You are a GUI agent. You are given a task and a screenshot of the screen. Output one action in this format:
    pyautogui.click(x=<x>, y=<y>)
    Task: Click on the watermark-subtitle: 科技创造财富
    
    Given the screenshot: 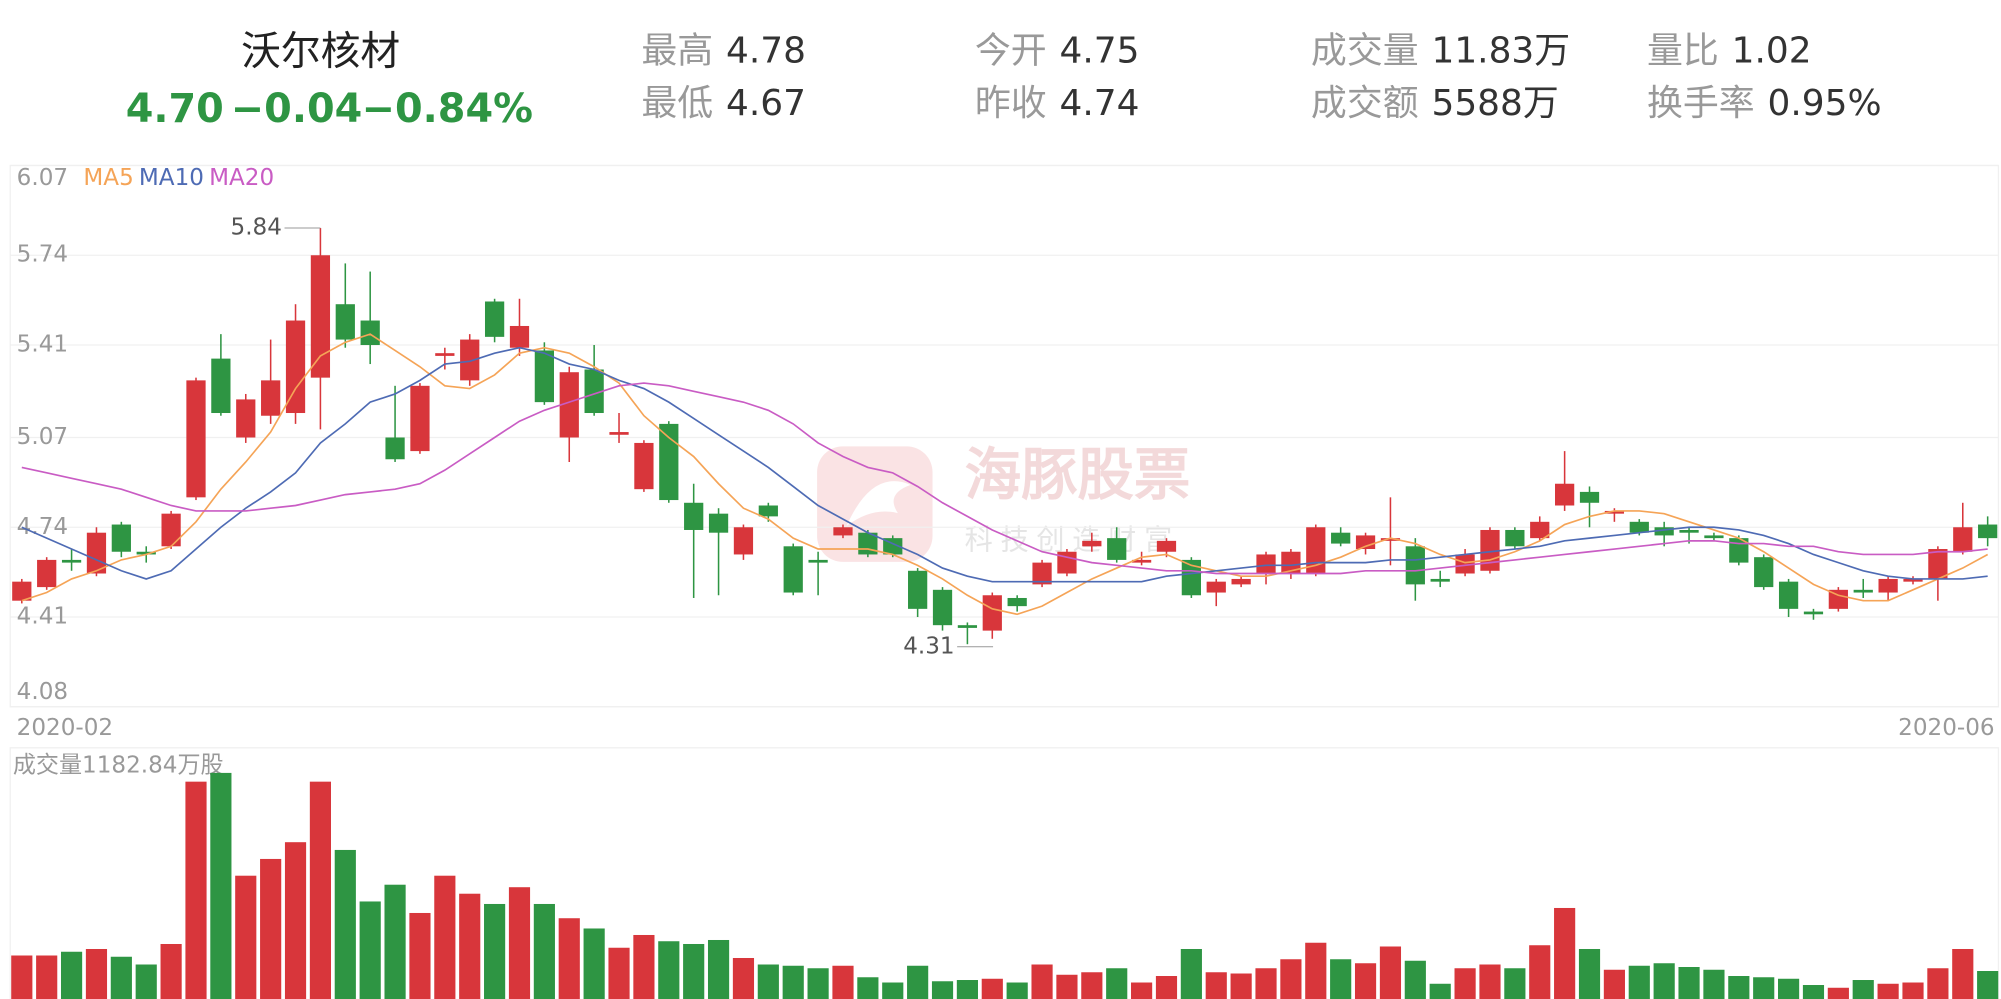 What is the action you would take?
    pyautogui.click(x=1072, y=539)
    